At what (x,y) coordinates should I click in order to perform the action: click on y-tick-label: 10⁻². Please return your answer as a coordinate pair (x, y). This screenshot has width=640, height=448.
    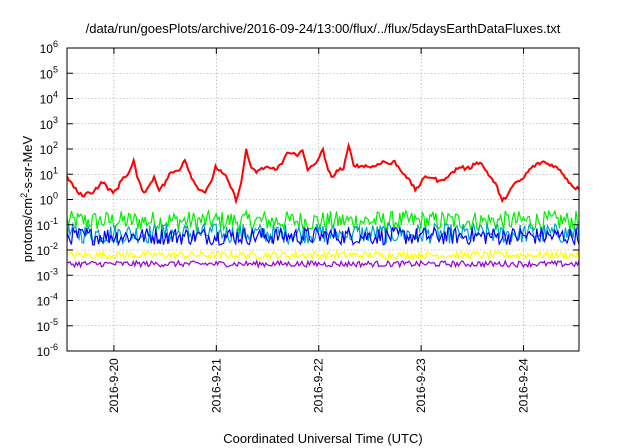
    Looking at the image, I should click on (47, 249).